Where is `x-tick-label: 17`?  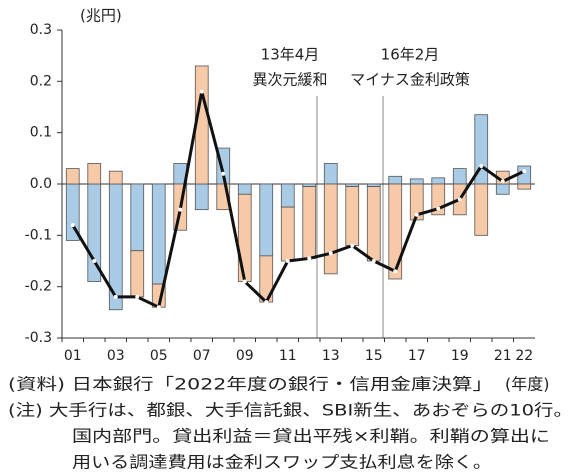
x-tick-label: 17 is located at coordinates (417, 356).